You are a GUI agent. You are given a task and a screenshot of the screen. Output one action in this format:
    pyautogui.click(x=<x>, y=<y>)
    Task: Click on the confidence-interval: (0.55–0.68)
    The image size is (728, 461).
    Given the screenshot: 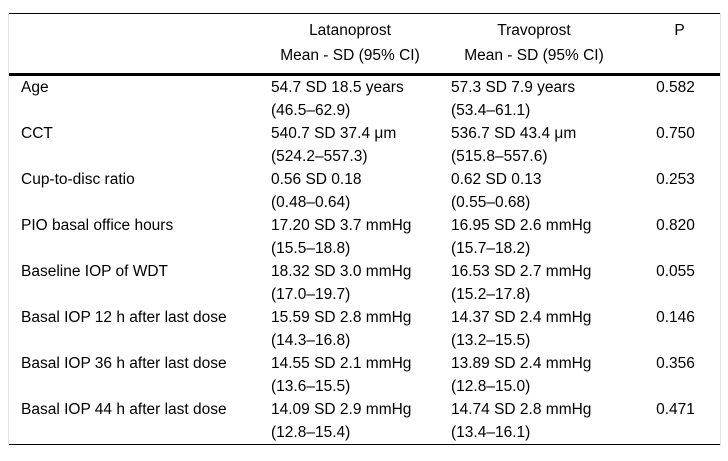 What is the action you would take?
    pyautogui.click(x=491, y=202)
    